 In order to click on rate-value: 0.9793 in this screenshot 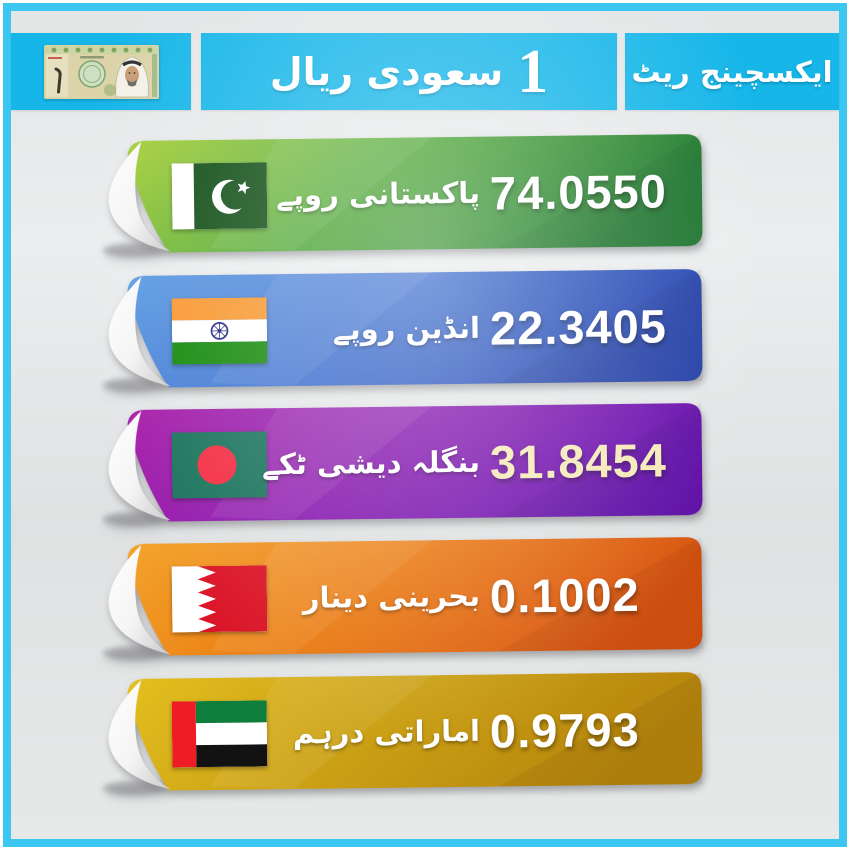, I will do `click(565, 730)`.